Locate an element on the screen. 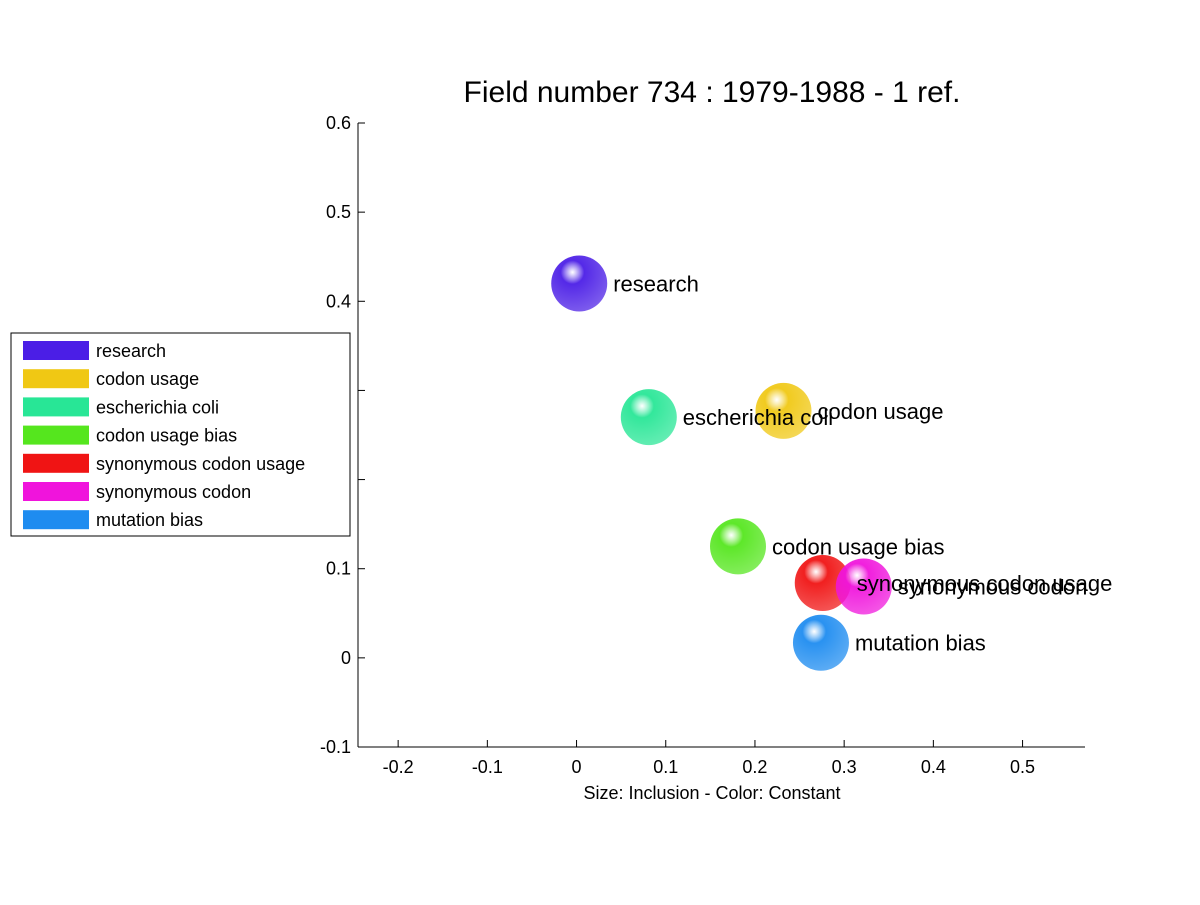 The width and height of the screenshot is (1200, 905). x-tick-label: 0.4 is located at coordinates (933, 767).